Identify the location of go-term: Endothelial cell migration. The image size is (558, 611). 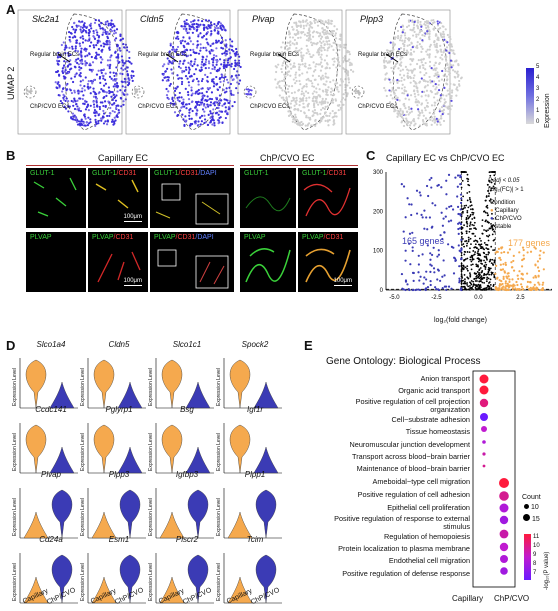
(429, 560).